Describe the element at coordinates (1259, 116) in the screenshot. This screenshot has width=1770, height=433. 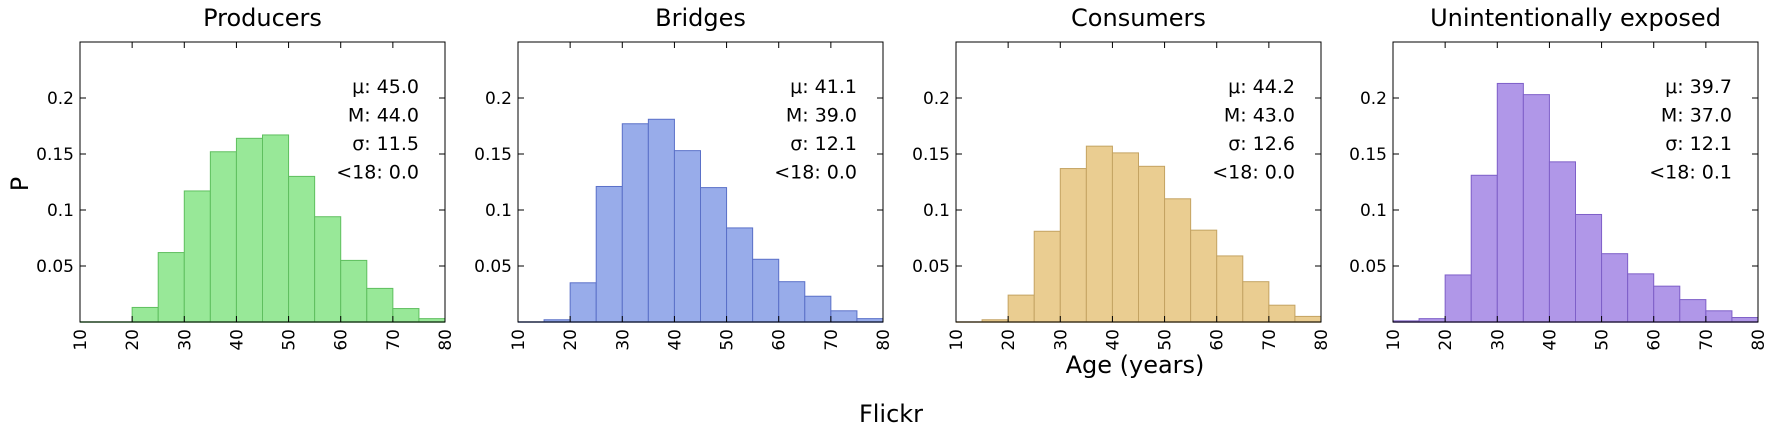
I see `stats-annotation: M: 43.0` at that location.